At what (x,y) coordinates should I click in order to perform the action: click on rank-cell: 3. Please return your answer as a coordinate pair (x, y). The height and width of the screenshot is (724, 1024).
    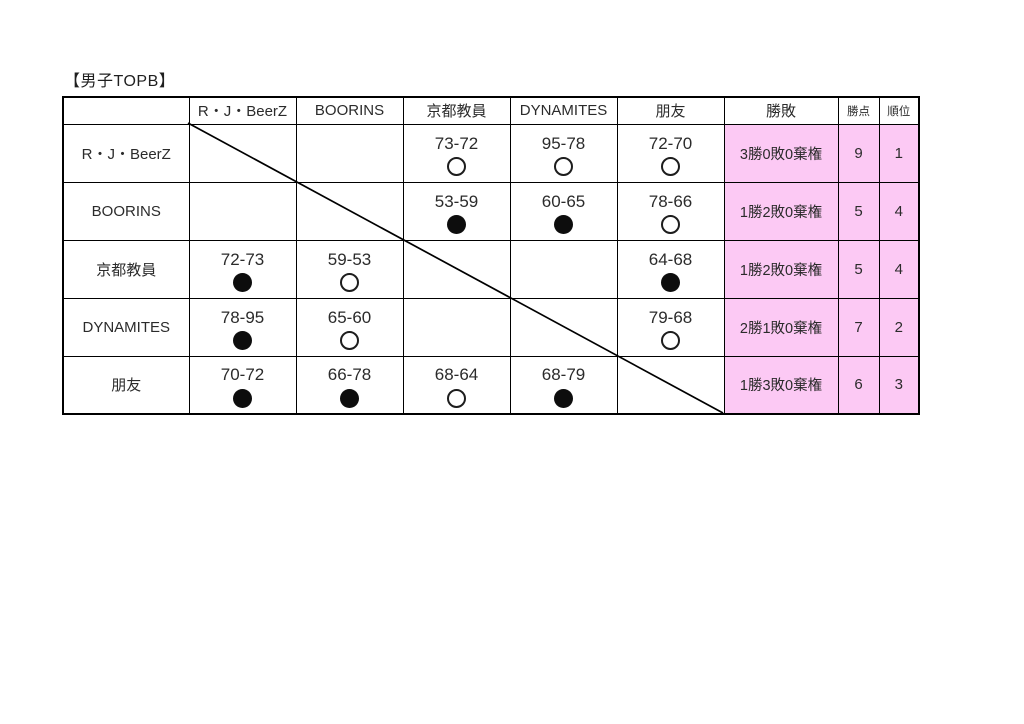
    Looking at the image, I should click on (899, 385).